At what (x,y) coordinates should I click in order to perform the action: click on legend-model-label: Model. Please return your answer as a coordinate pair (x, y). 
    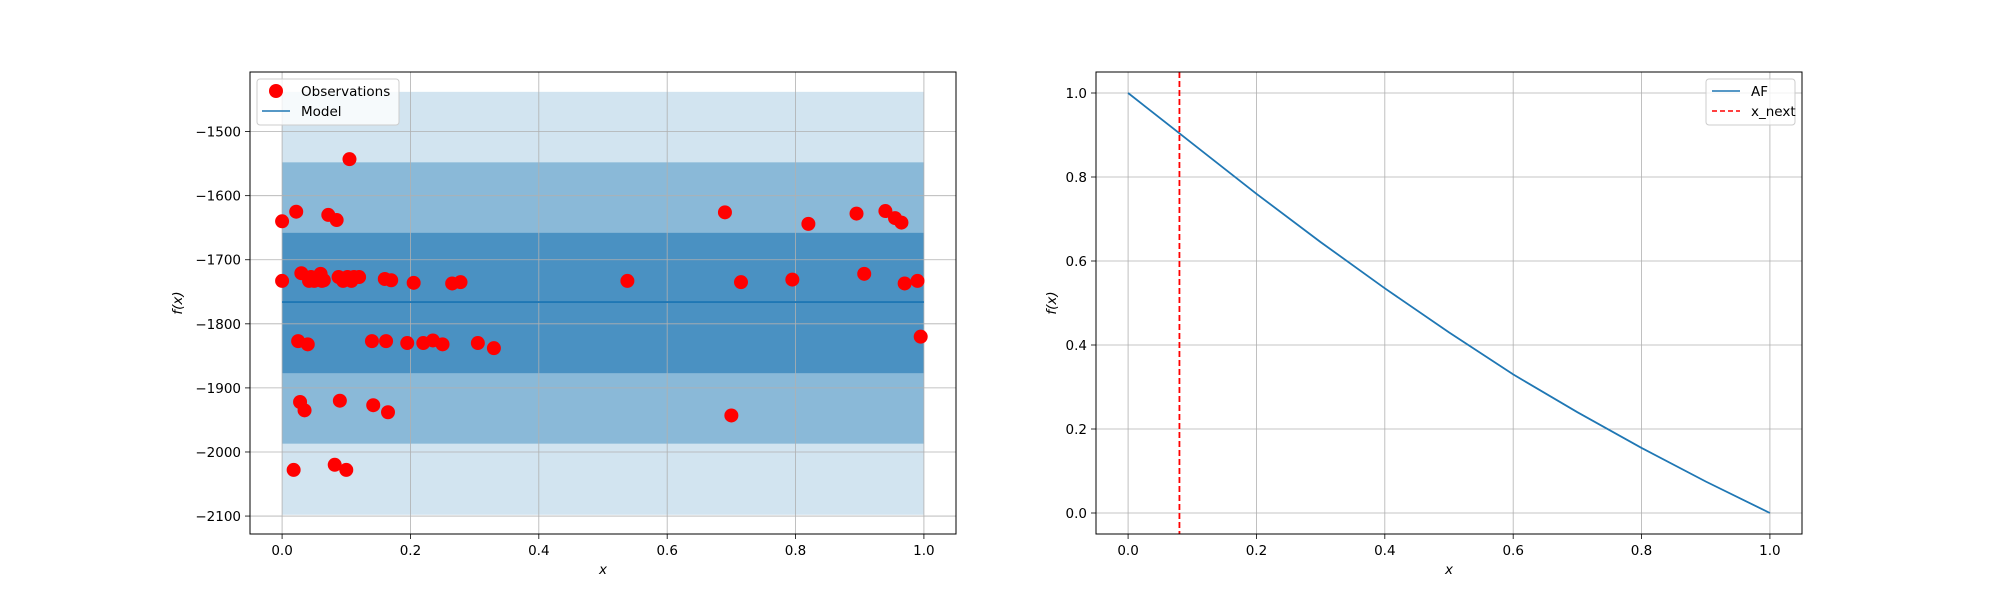
    Looking at the image, I should click on (321, 112).